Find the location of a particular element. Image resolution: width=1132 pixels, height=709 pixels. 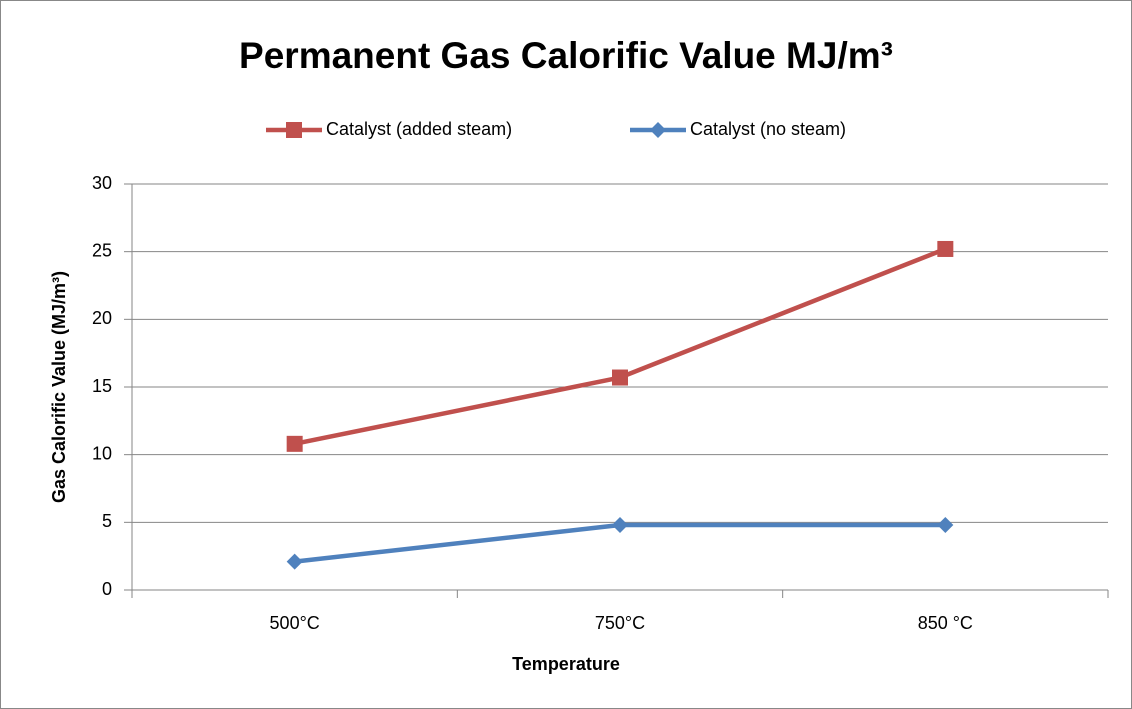

y-tick-label: 5 is located at coordinates (107, 521).